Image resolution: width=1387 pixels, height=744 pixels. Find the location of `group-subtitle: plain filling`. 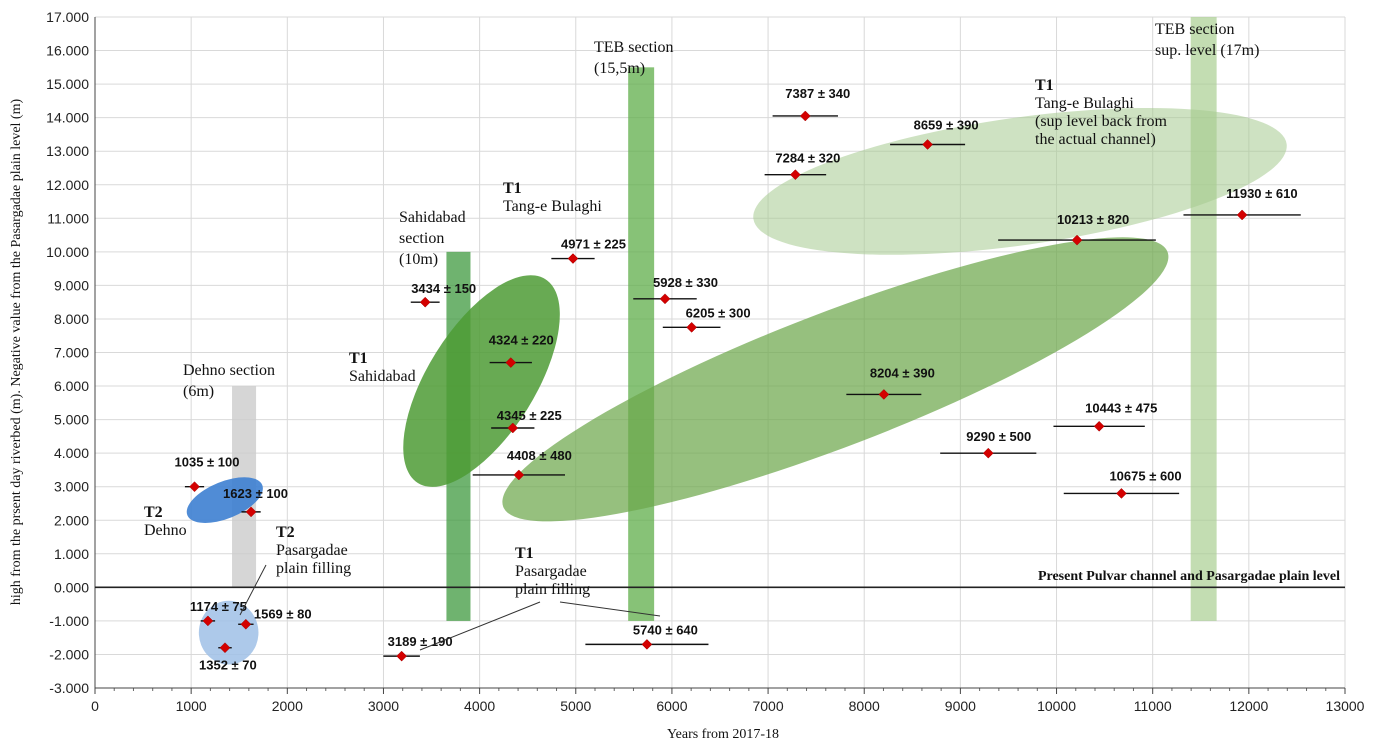

group-subtitle: plain filling is located at coordinates (313, 568).